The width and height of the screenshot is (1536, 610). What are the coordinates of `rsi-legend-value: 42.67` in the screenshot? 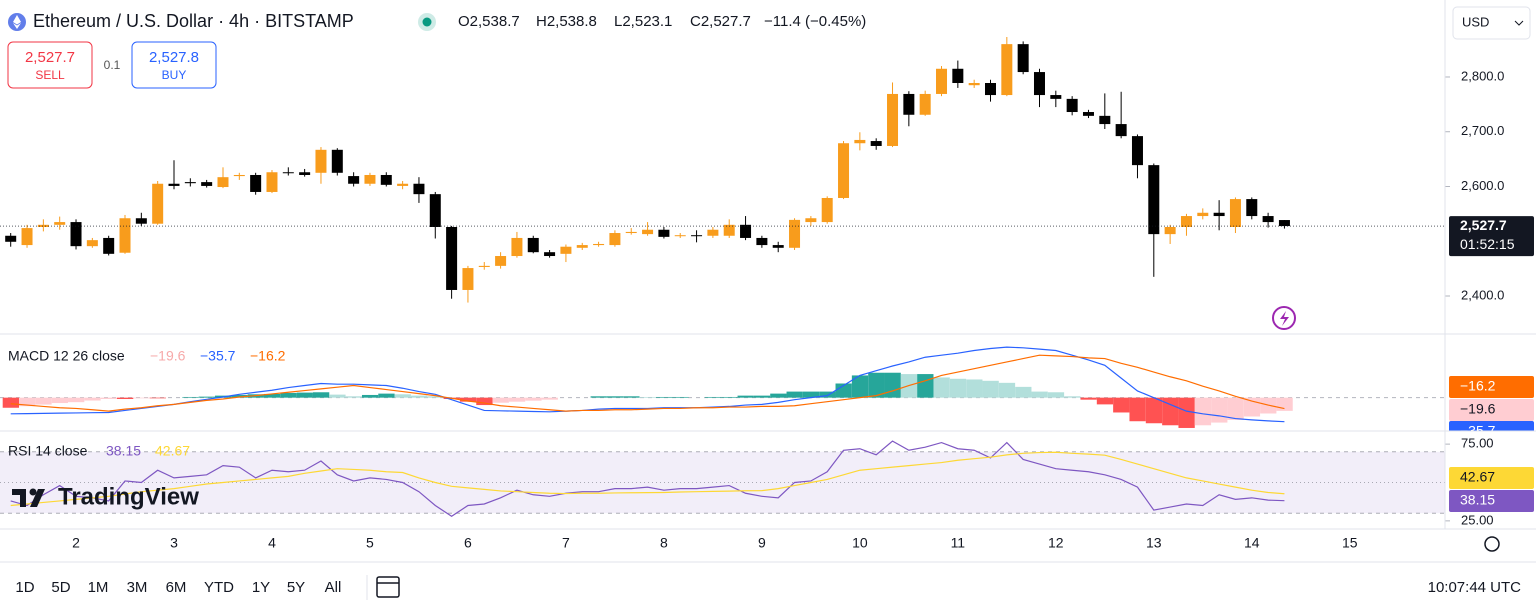 It's located at (172, 451).